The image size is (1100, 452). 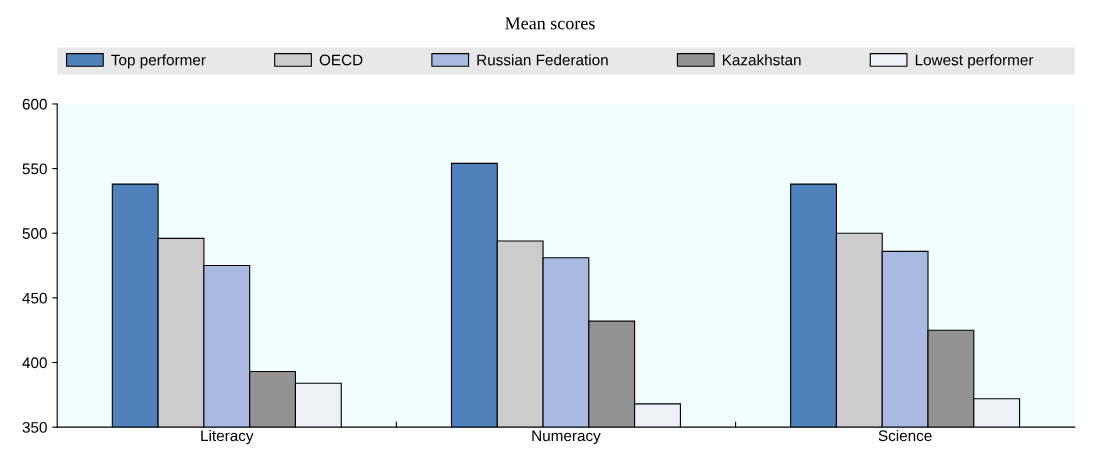 I want to click on chart-title: Mean scores, so click(x=550, y=23).